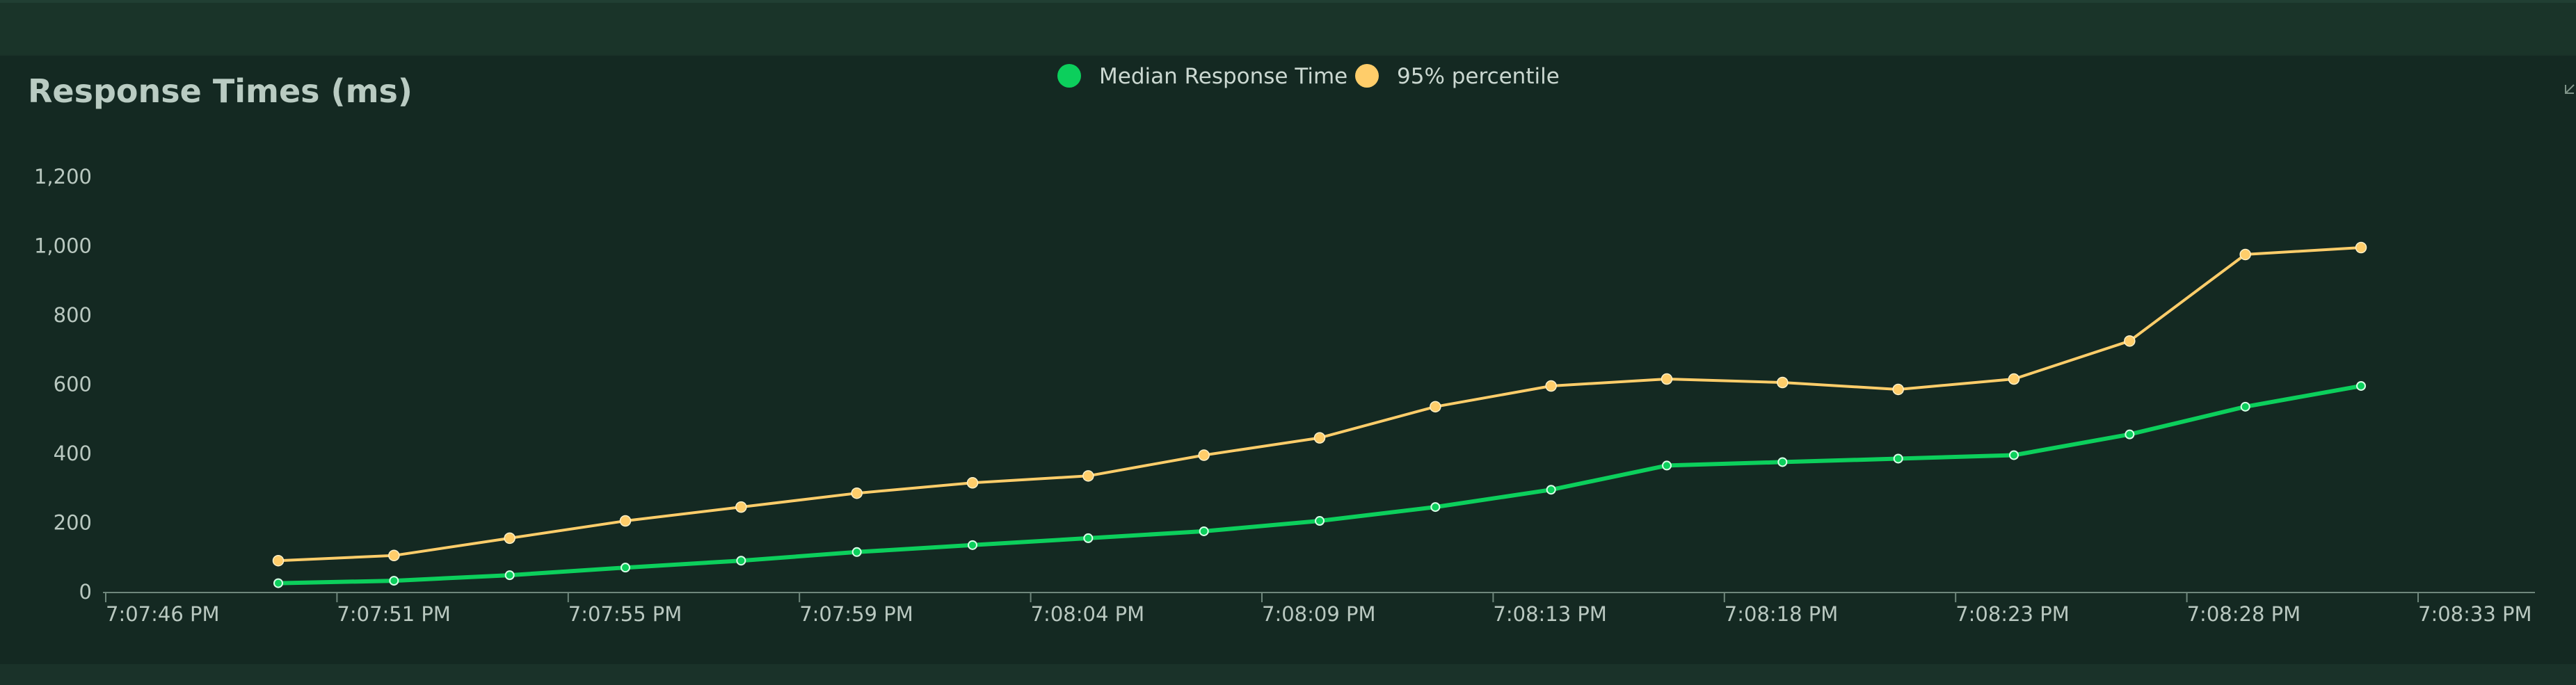 This screenshot has width=2576, height=685. Describe the element at coordinates (394, 614) in the screenshot. I see `x-tick-label-1: 7:07:51 PM` at that location.